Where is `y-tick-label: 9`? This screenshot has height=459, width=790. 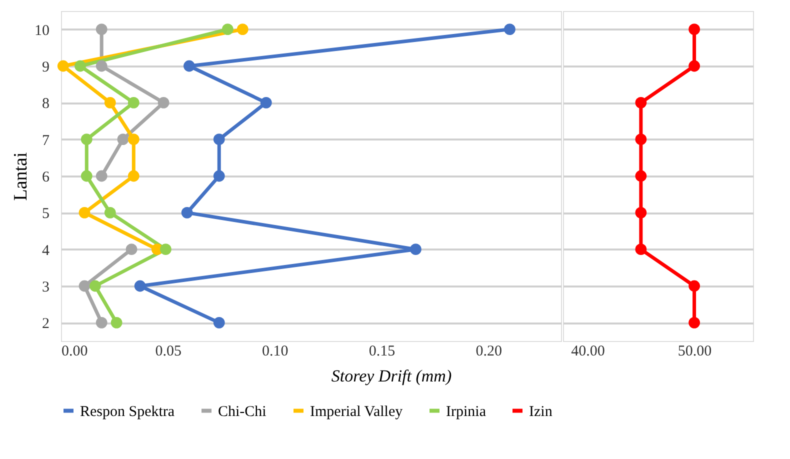 y-tick-label: 9 is located at coordinates (46, 68).